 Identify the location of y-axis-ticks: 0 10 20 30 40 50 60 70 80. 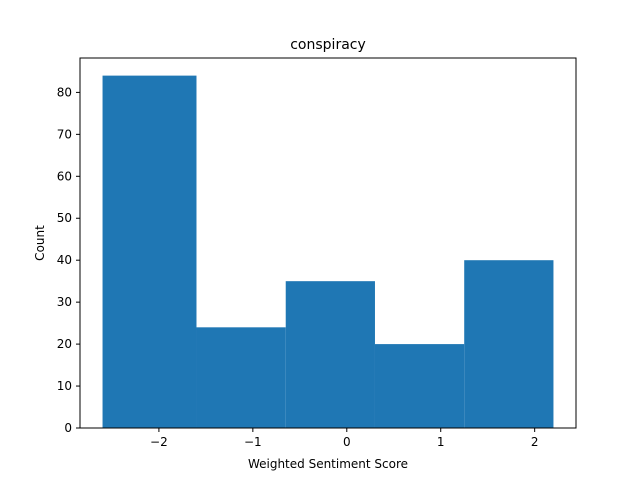
(68, 260).